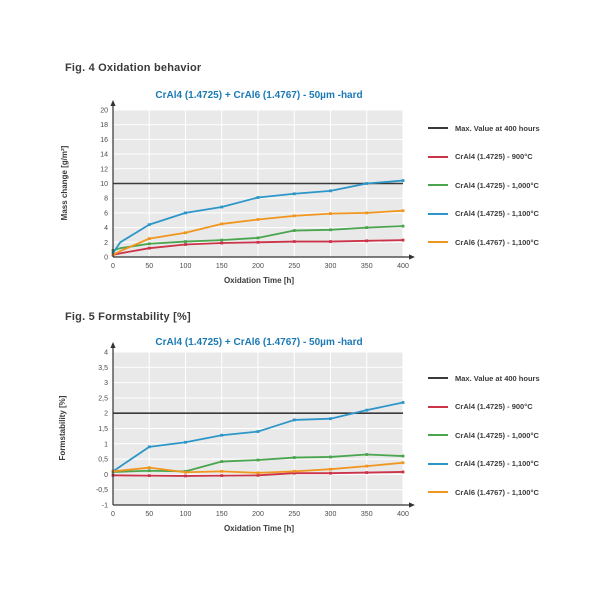 Image resolution: width=600 pixels, height=600 pixels. I want to click on fig4-x-axis-label: Oxidation Time [h], so click(259, 280).